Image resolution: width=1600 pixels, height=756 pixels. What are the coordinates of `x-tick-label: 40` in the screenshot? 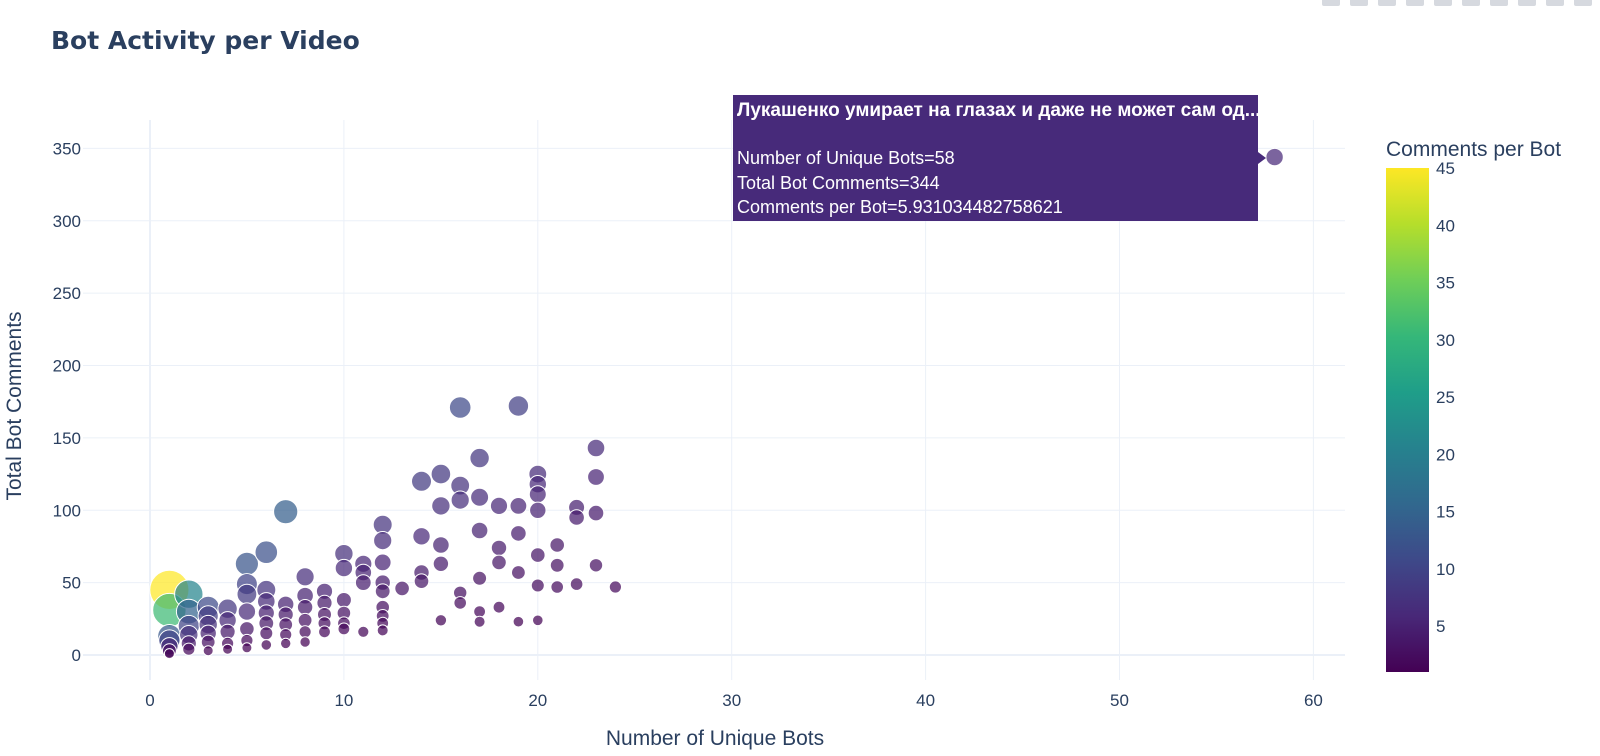 It's located at (925, 700).